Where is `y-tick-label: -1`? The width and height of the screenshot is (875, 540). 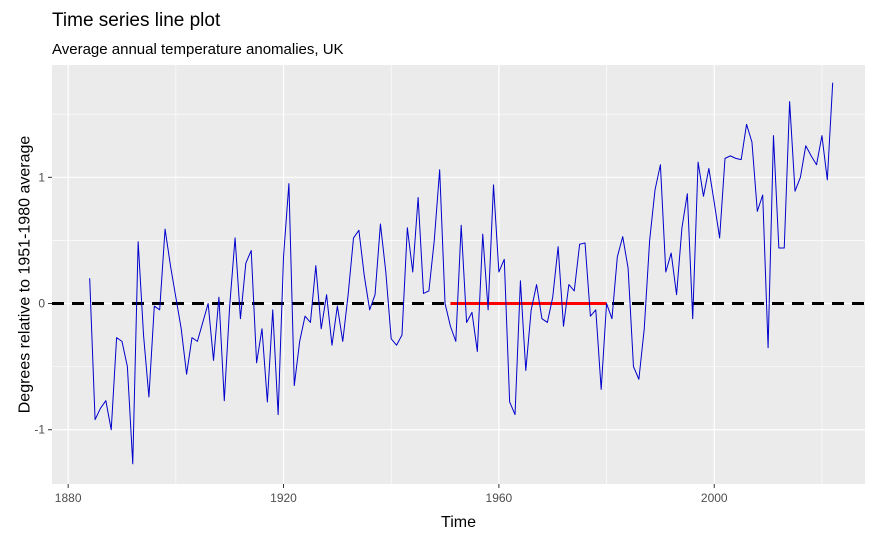 y-tick-label: -1 is located at coordinates (39, 430).